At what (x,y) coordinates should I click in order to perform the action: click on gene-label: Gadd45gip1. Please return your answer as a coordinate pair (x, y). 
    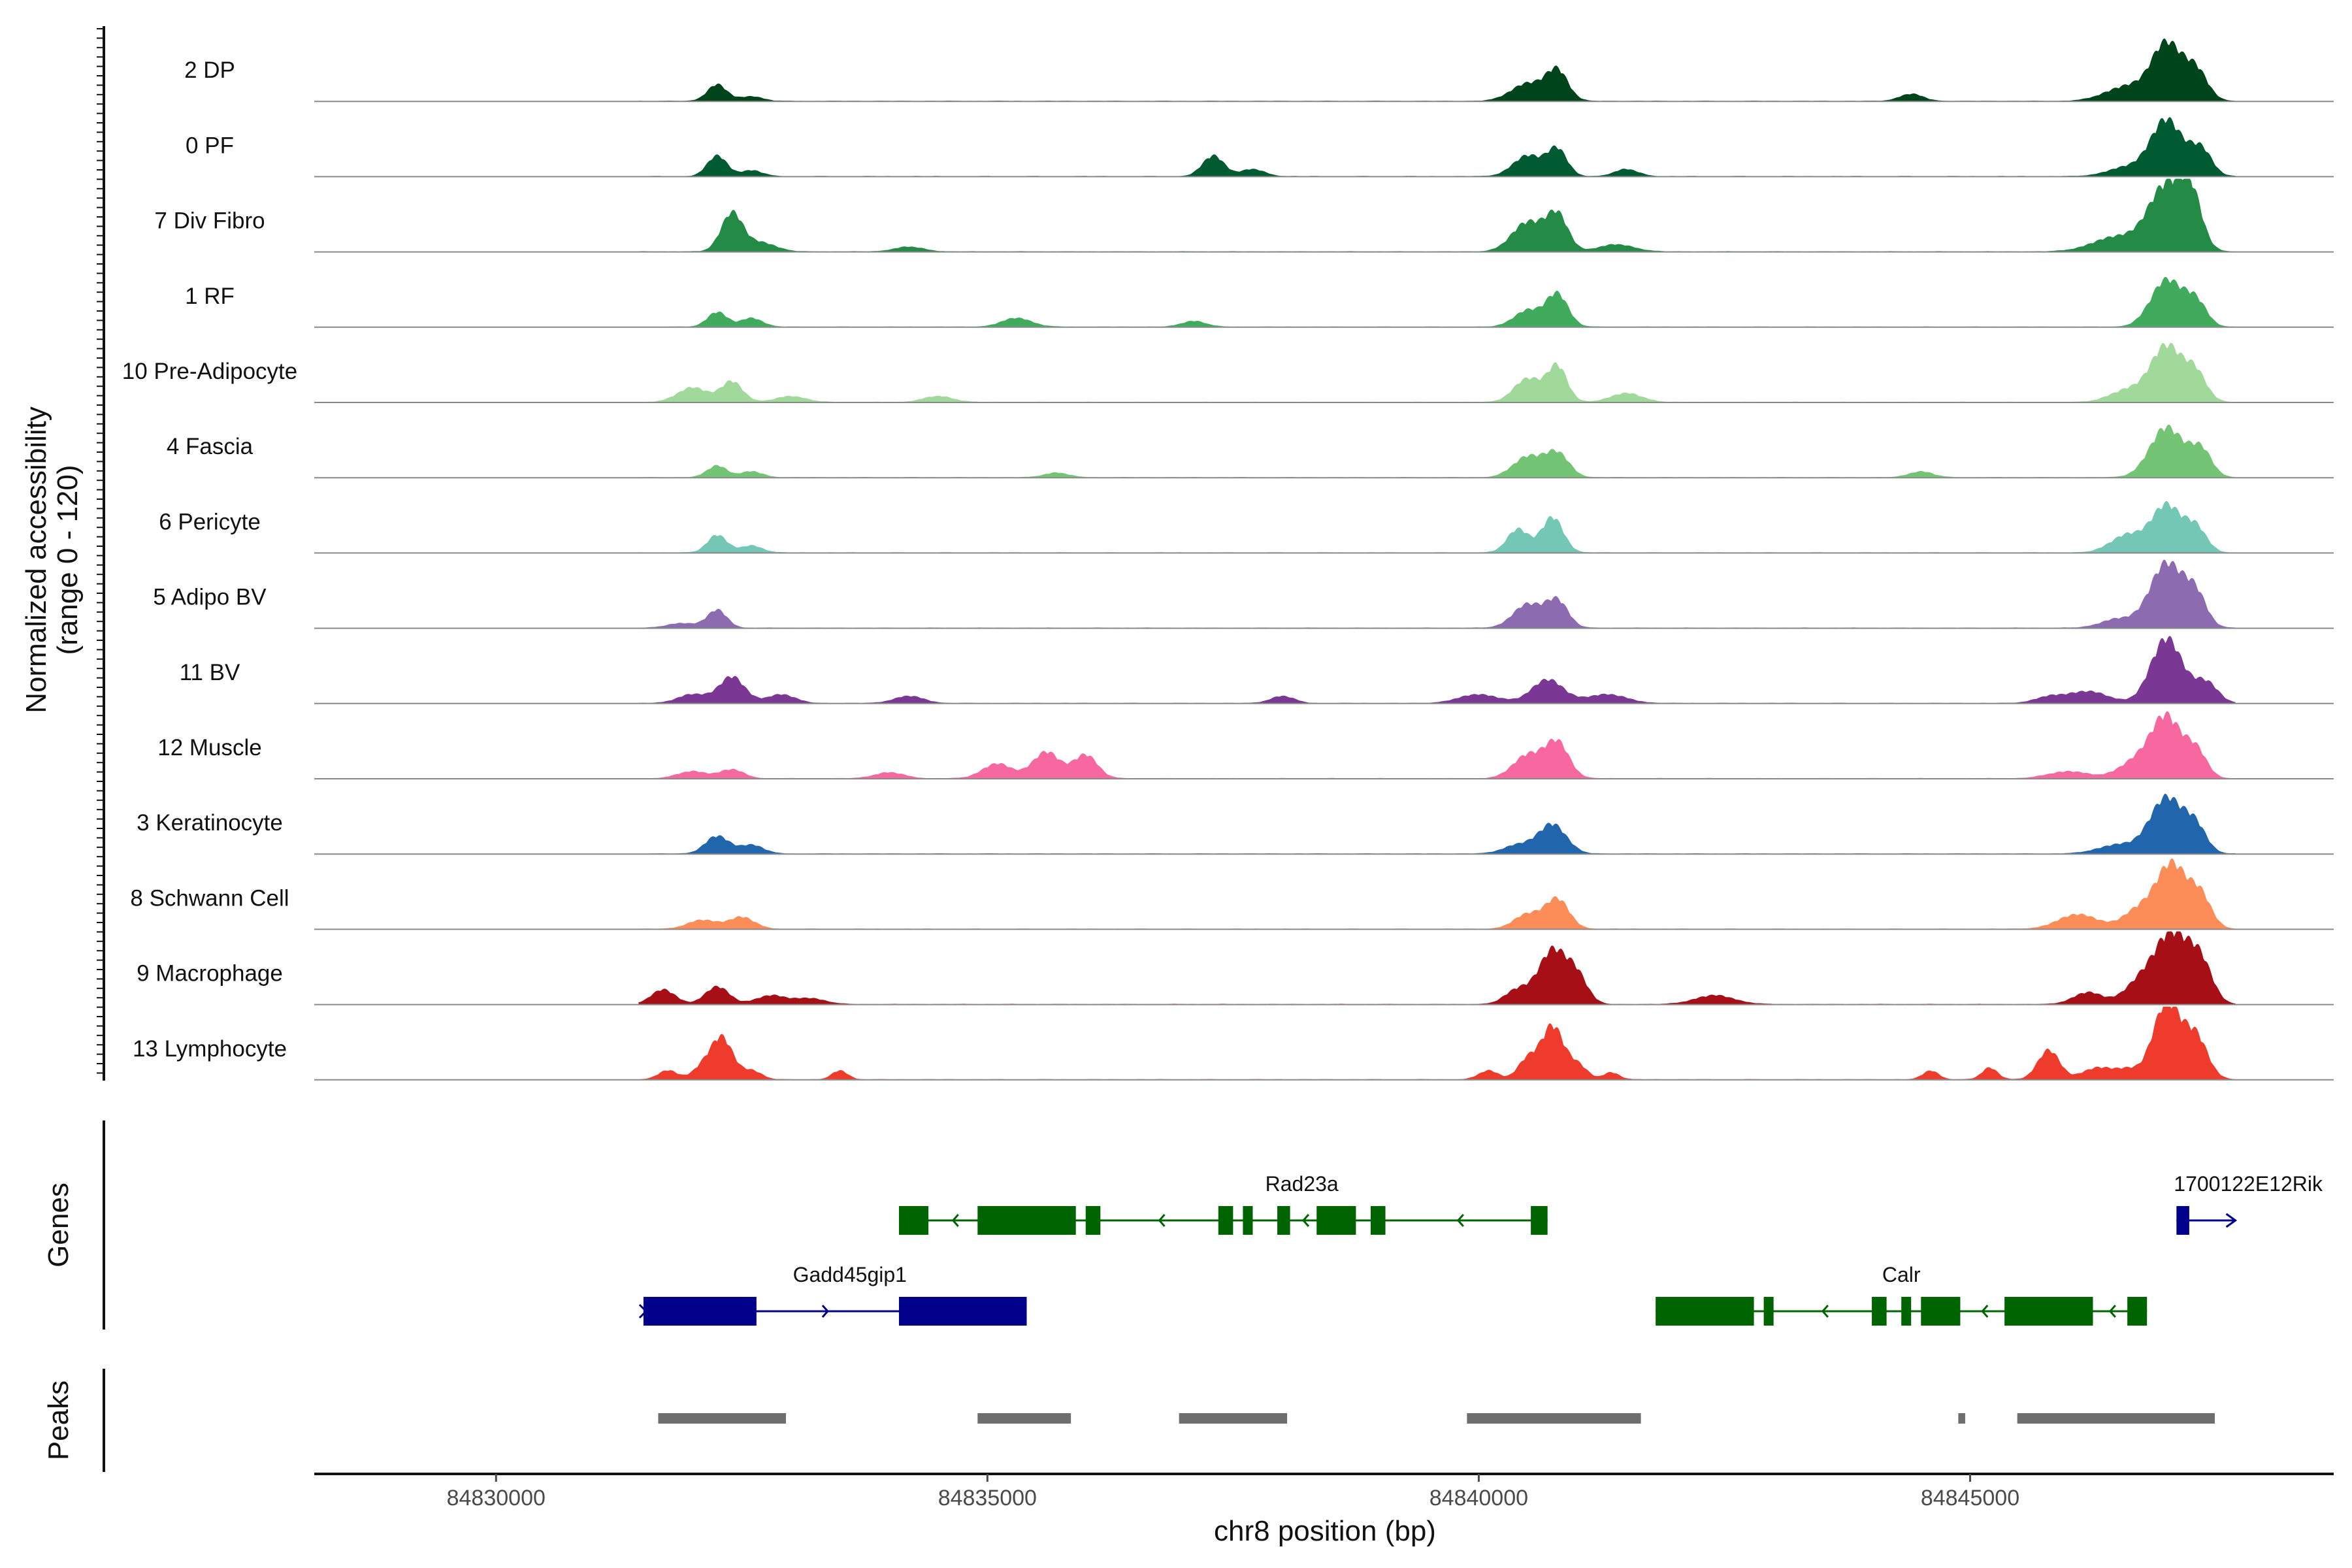
    Looking at the image, I should click on (850, 1274).